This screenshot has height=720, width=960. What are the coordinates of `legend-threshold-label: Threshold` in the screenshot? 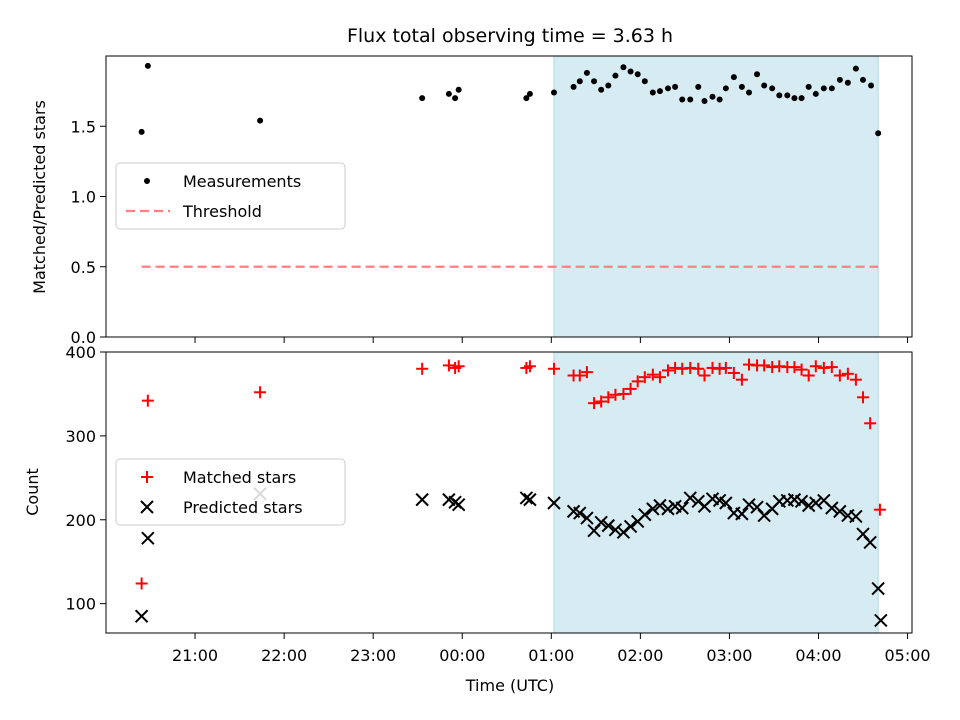 It's located at (222, 211).